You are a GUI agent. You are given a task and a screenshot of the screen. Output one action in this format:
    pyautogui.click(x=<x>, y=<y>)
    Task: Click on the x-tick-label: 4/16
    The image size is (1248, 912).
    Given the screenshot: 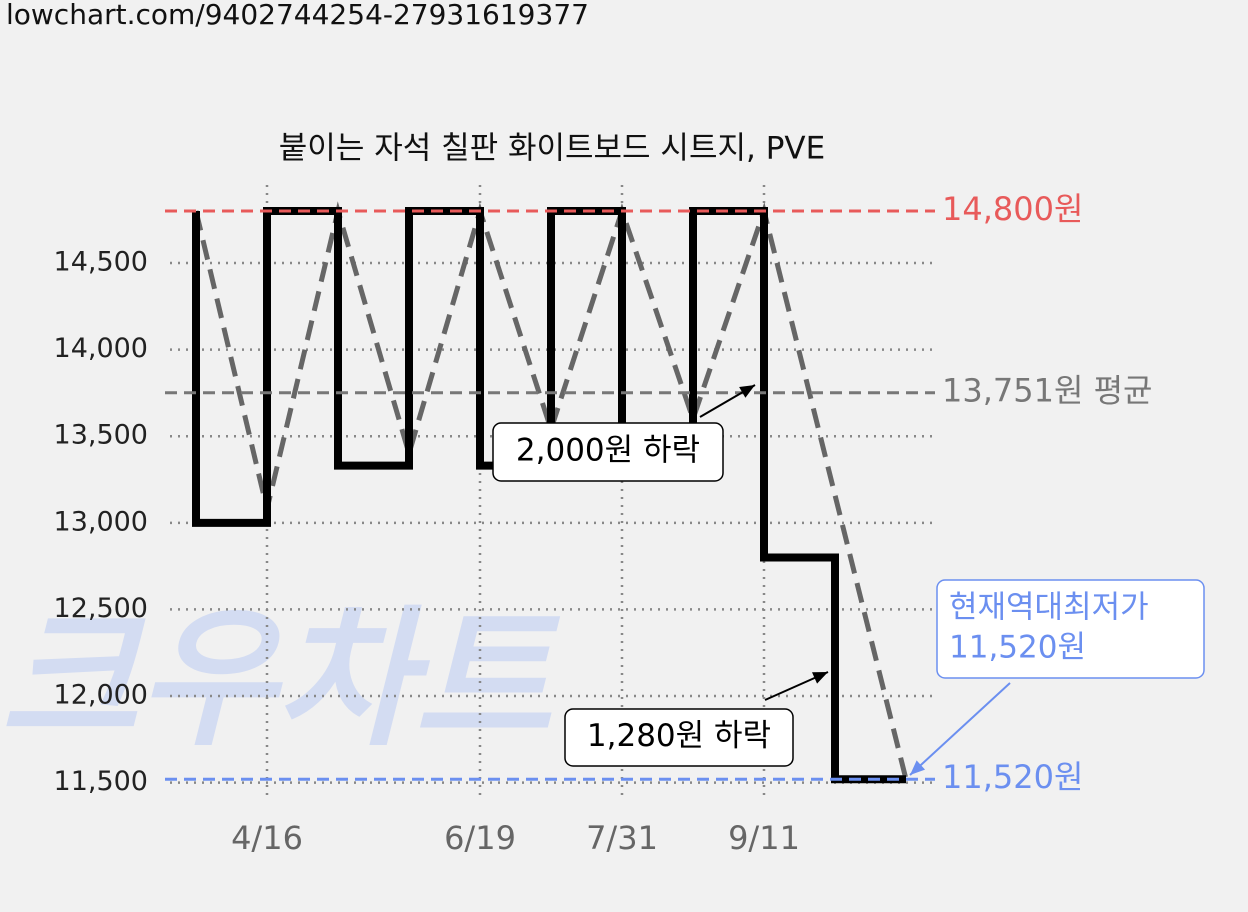 What is the action you would take?
    pyautogui.click(x=267, y=838)
    